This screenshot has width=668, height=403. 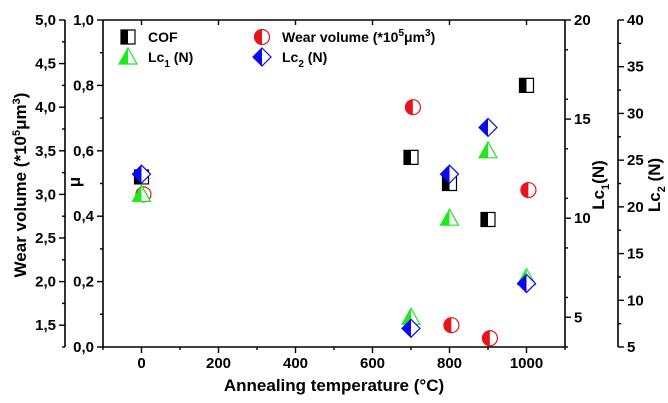 I want to click on legend-lc2-main: Lc, so click(x=290, y=57).